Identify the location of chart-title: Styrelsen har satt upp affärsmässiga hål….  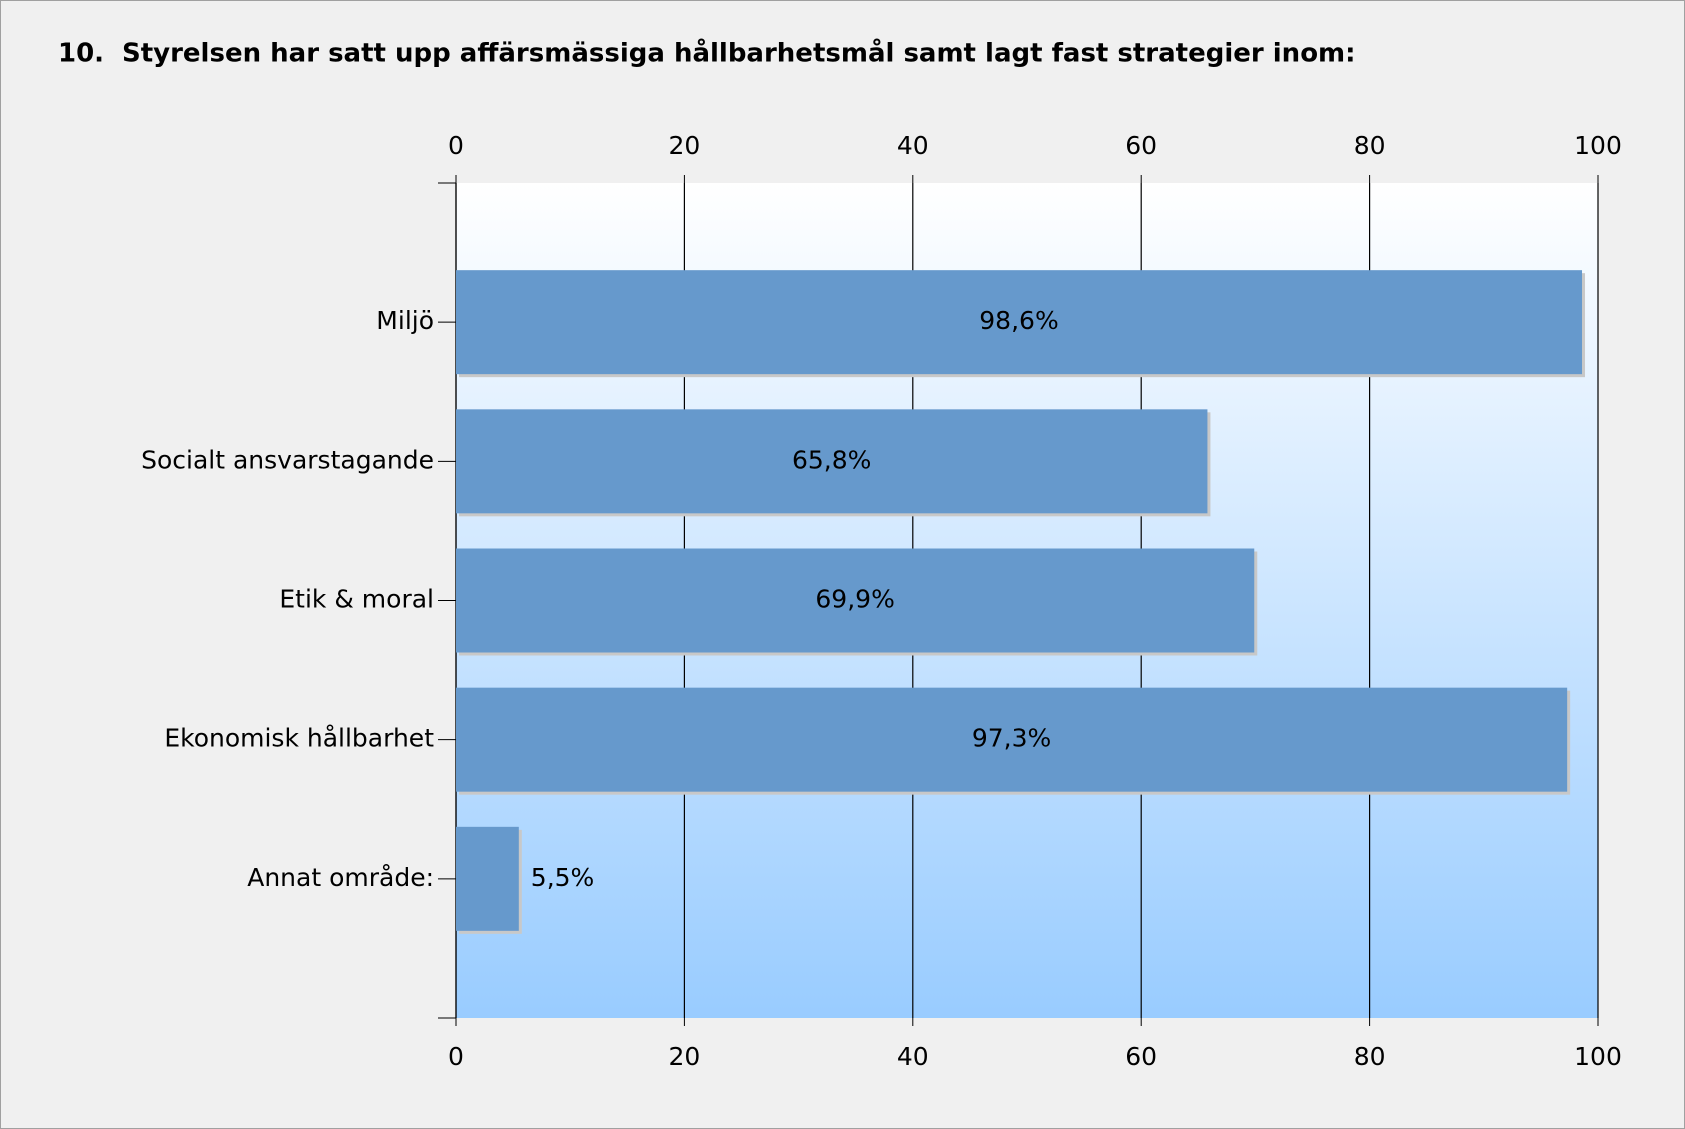
(739, 53).